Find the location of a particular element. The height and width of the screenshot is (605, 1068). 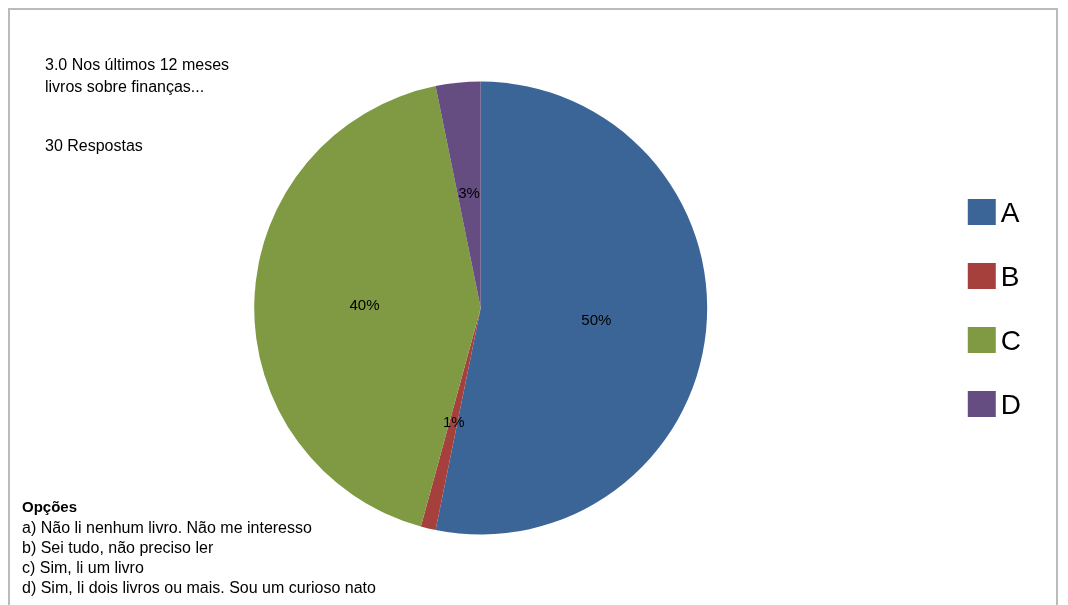

data-label: 50% is located at coordinates (596, 320).